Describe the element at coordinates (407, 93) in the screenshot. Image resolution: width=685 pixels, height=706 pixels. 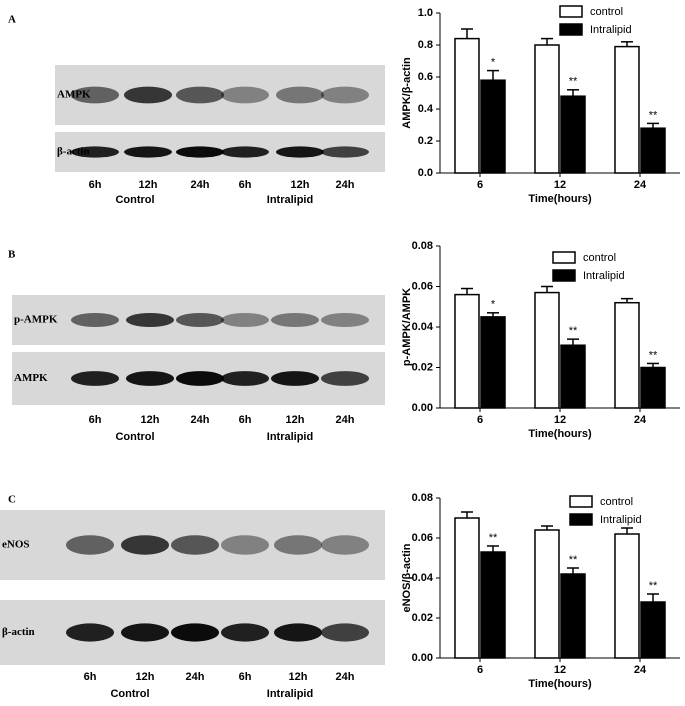
I see `y-axis-label: AMPK/β-actin` at that location.